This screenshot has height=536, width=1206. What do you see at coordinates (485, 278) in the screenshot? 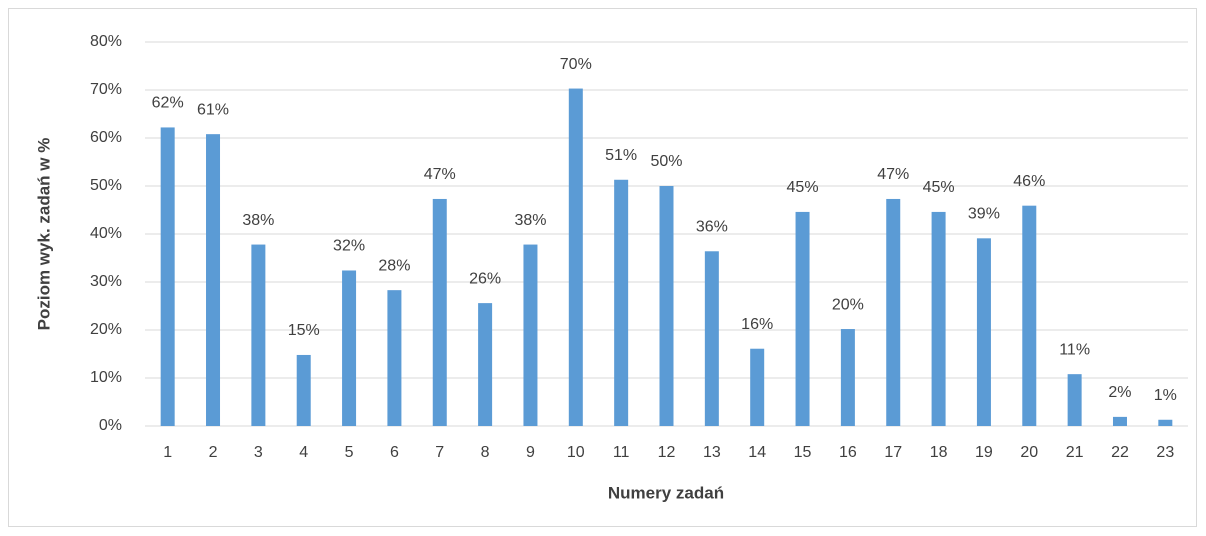
I see `value-label: 26%` at bounding box center [485, 278].